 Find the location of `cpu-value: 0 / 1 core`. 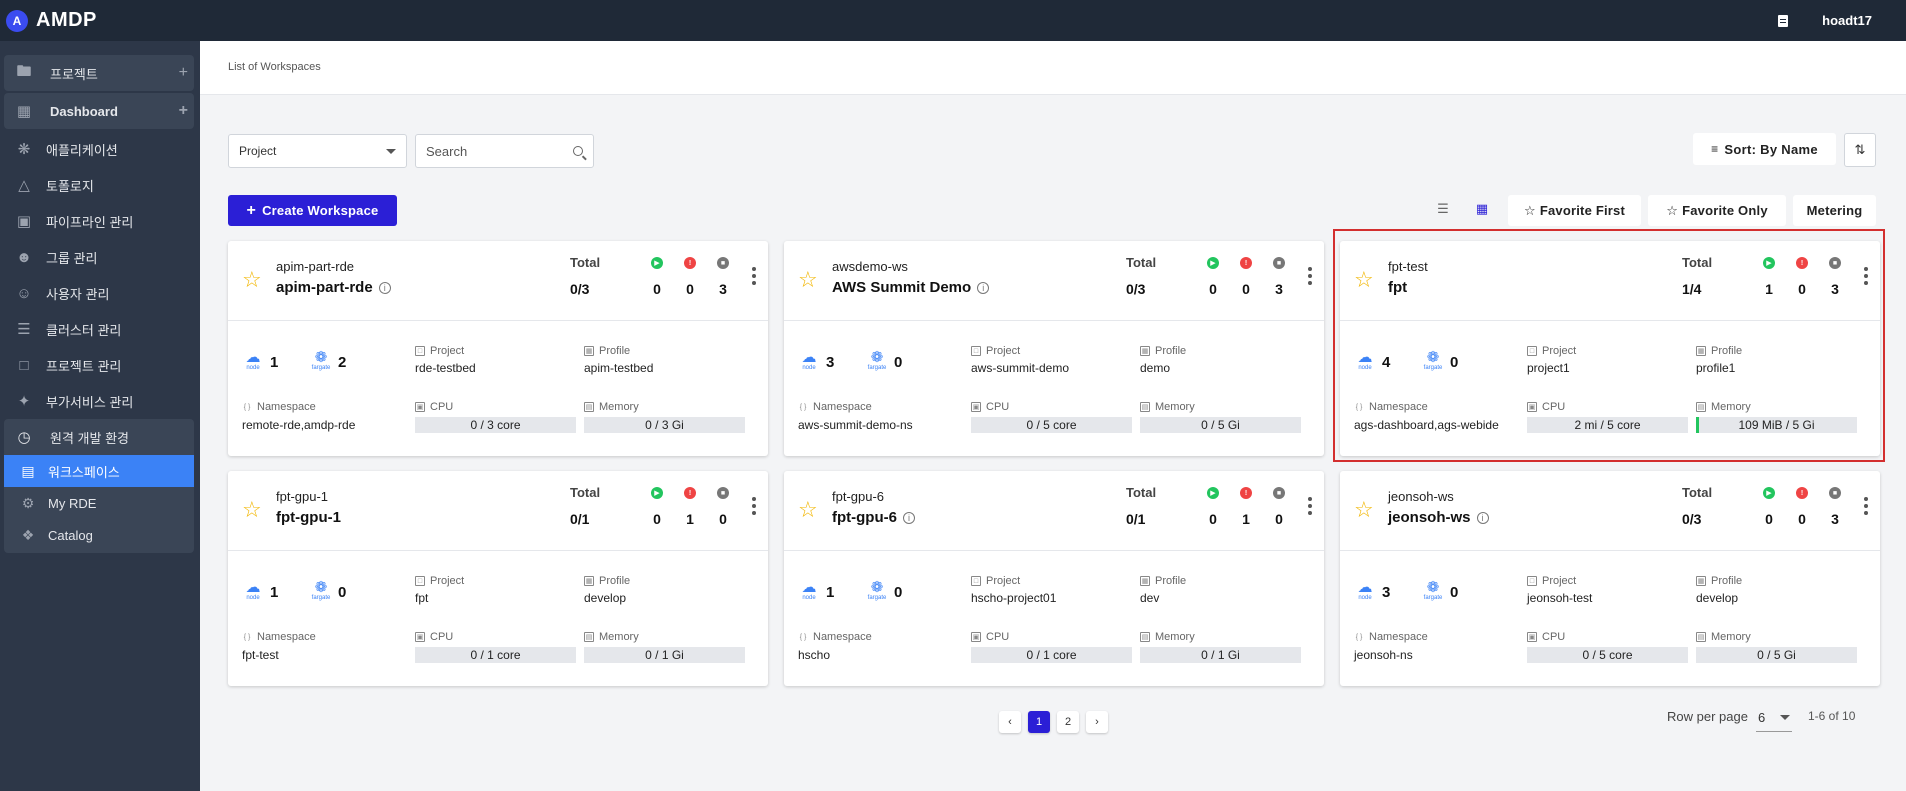

cpu-value: 0 / 1 core is located at coordinates (1051, 655).